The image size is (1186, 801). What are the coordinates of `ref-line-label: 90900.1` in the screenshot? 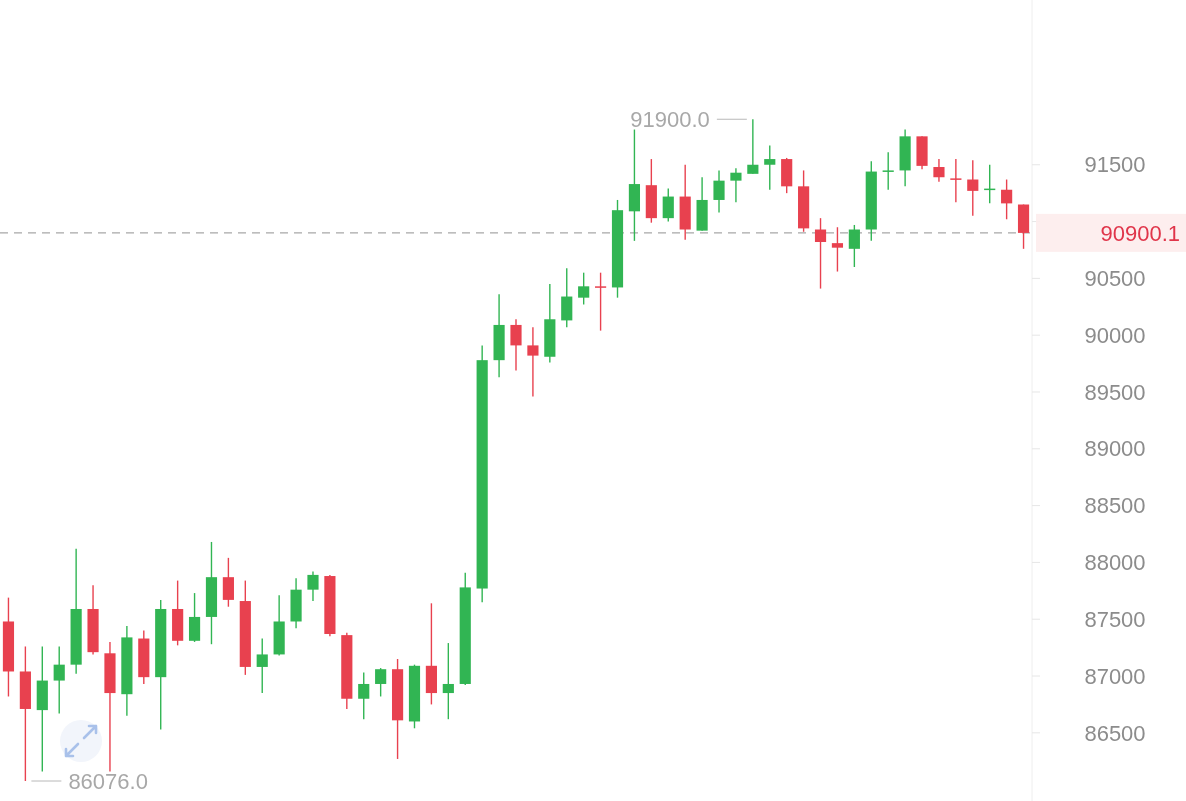 It's located at (1140, 233).